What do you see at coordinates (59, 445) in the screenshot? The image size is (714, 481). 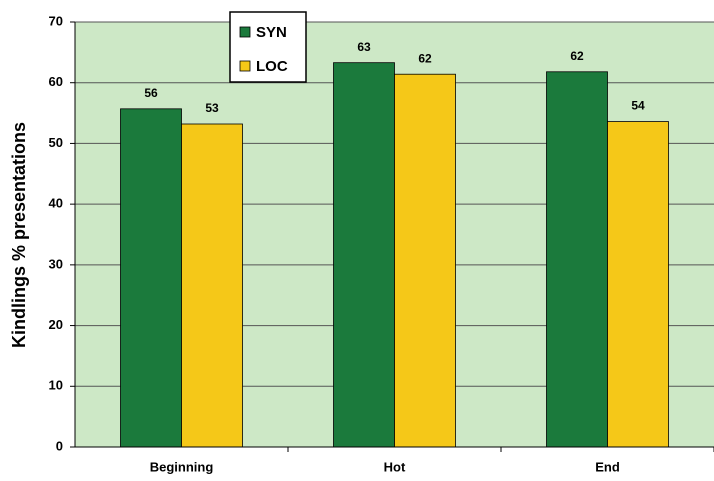 I see `y-tick-label: 0` at bounding box center [59, 445].